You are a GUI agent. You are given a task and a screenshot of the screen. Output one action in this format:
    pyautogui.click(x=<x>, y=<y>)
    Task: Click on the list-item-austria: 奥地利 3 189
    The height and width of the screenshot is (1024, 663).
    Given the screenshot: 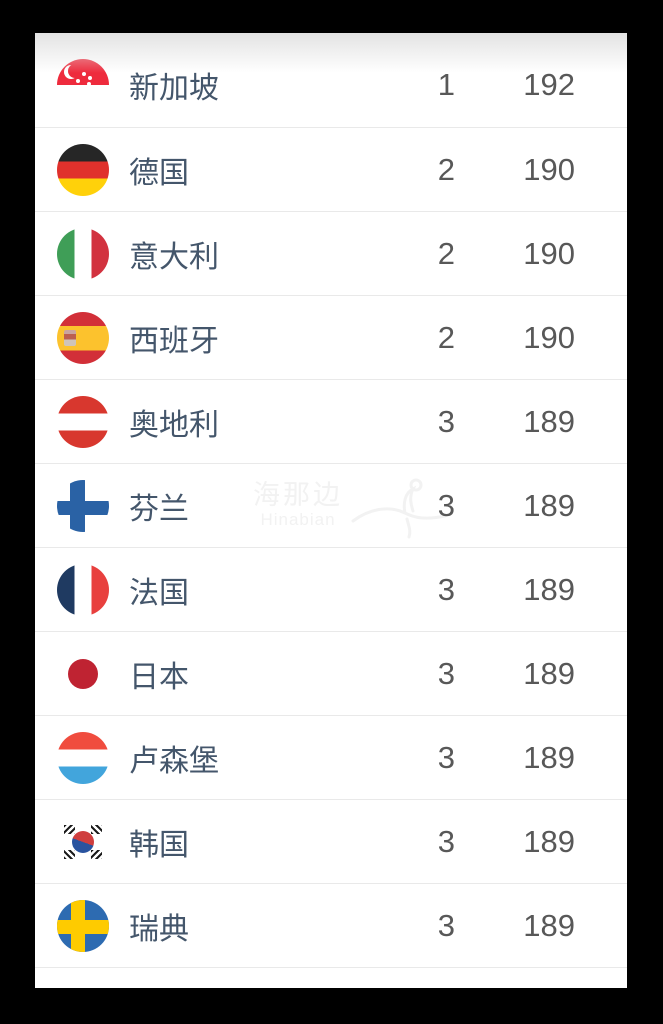 What is the action you would take?
    pyautogui.click(x=331, y=422)
    